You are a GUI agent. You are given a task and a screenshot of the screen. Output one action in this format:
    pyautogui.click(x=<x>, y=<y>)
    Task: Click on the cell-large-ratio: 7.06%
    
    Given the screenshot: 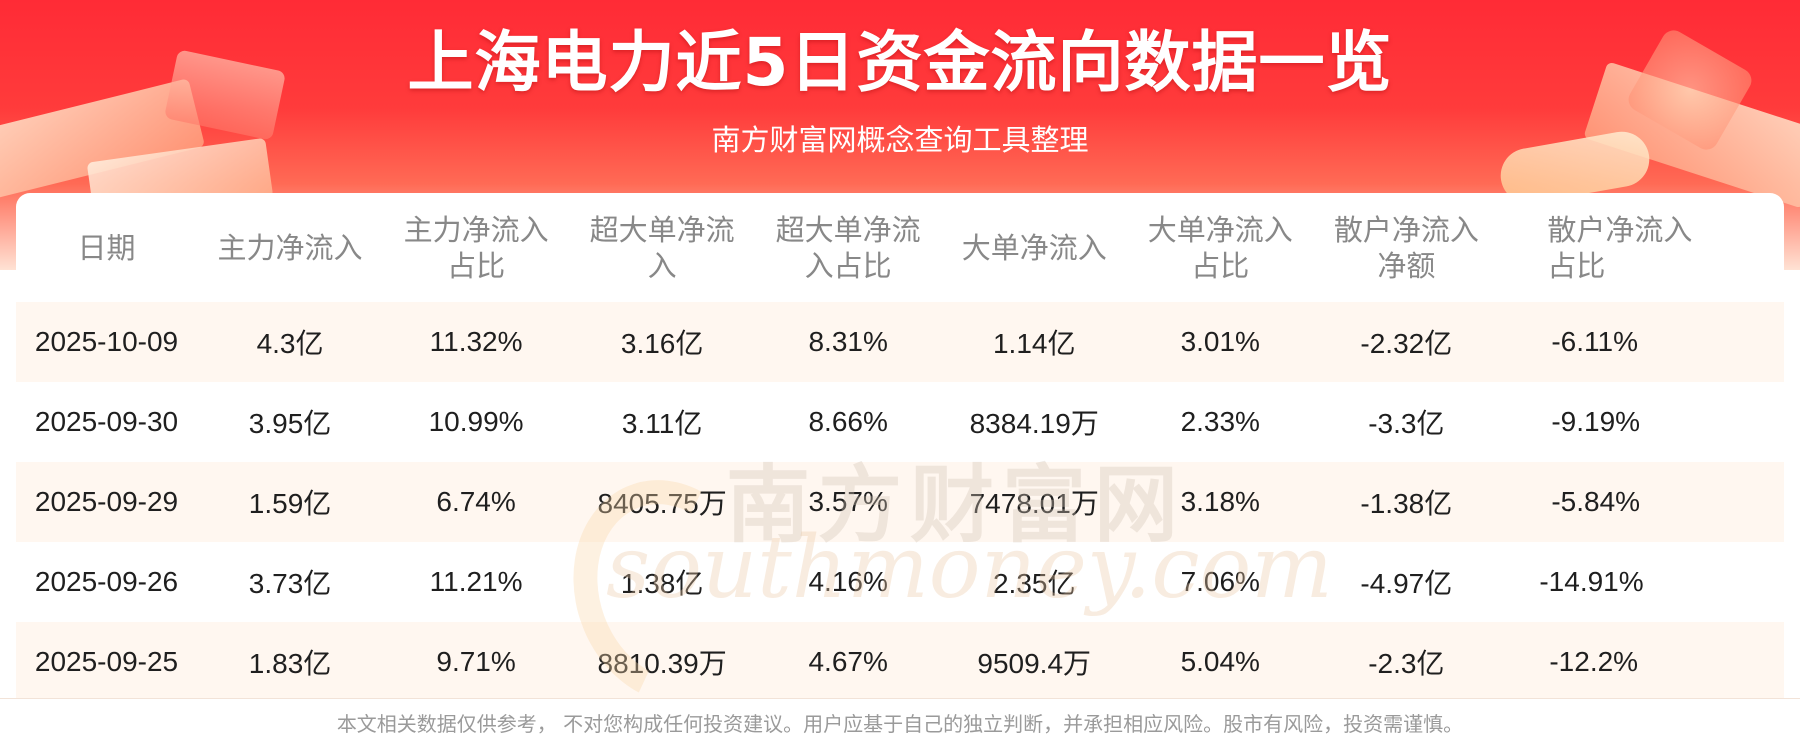 What is the action you would take?
    pyautogui.click(x=1220, y=582)
    